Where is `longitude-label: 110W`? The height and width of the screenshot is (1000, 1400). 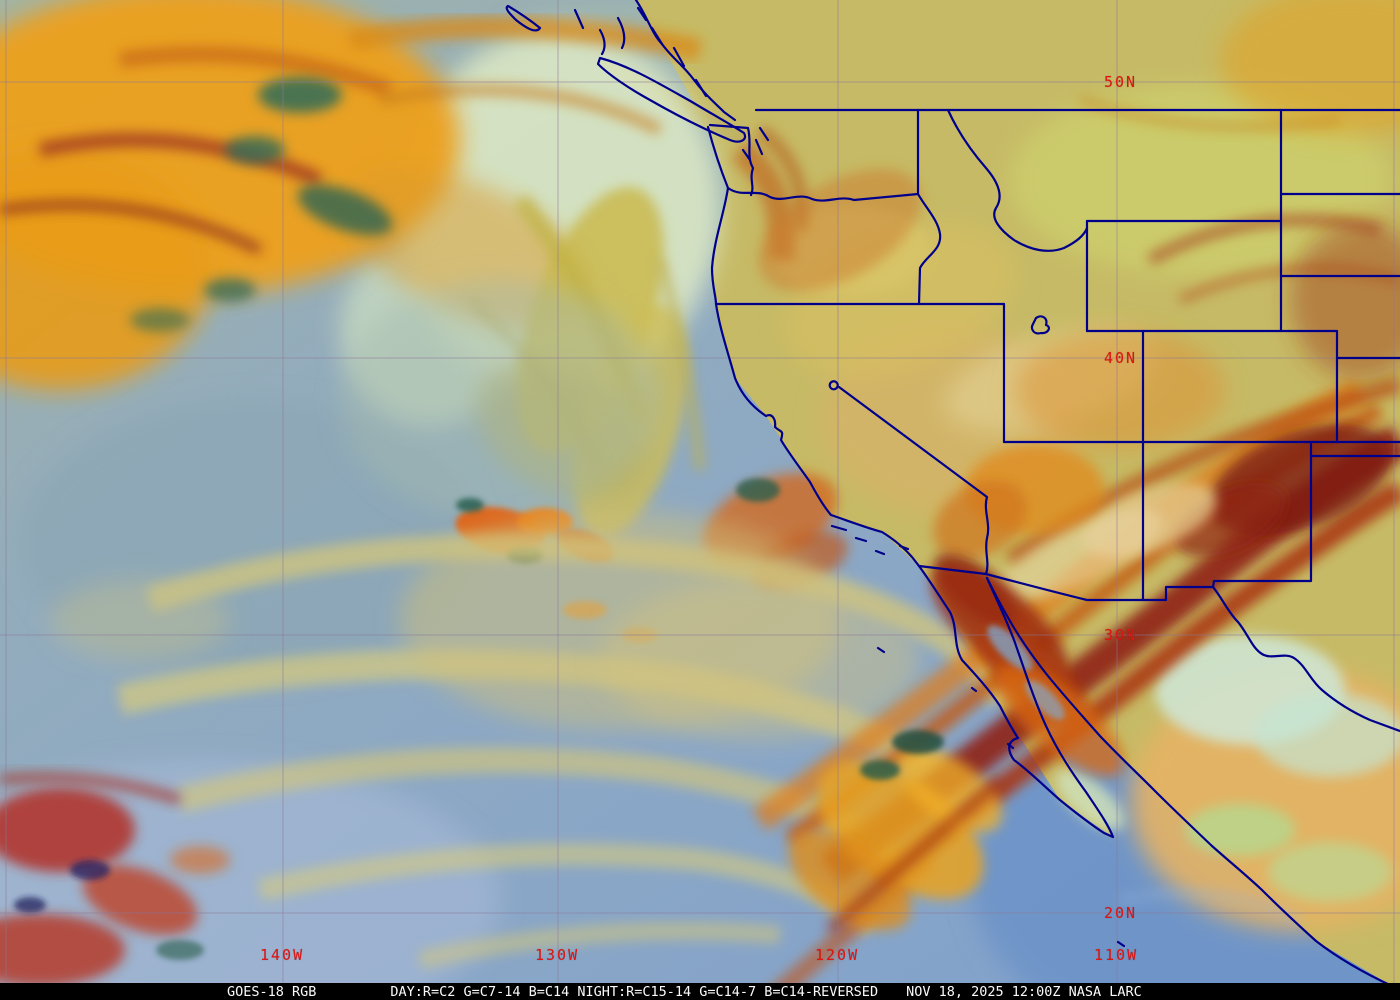 longitude-label: 110W is located at coordinates (1116, 955).